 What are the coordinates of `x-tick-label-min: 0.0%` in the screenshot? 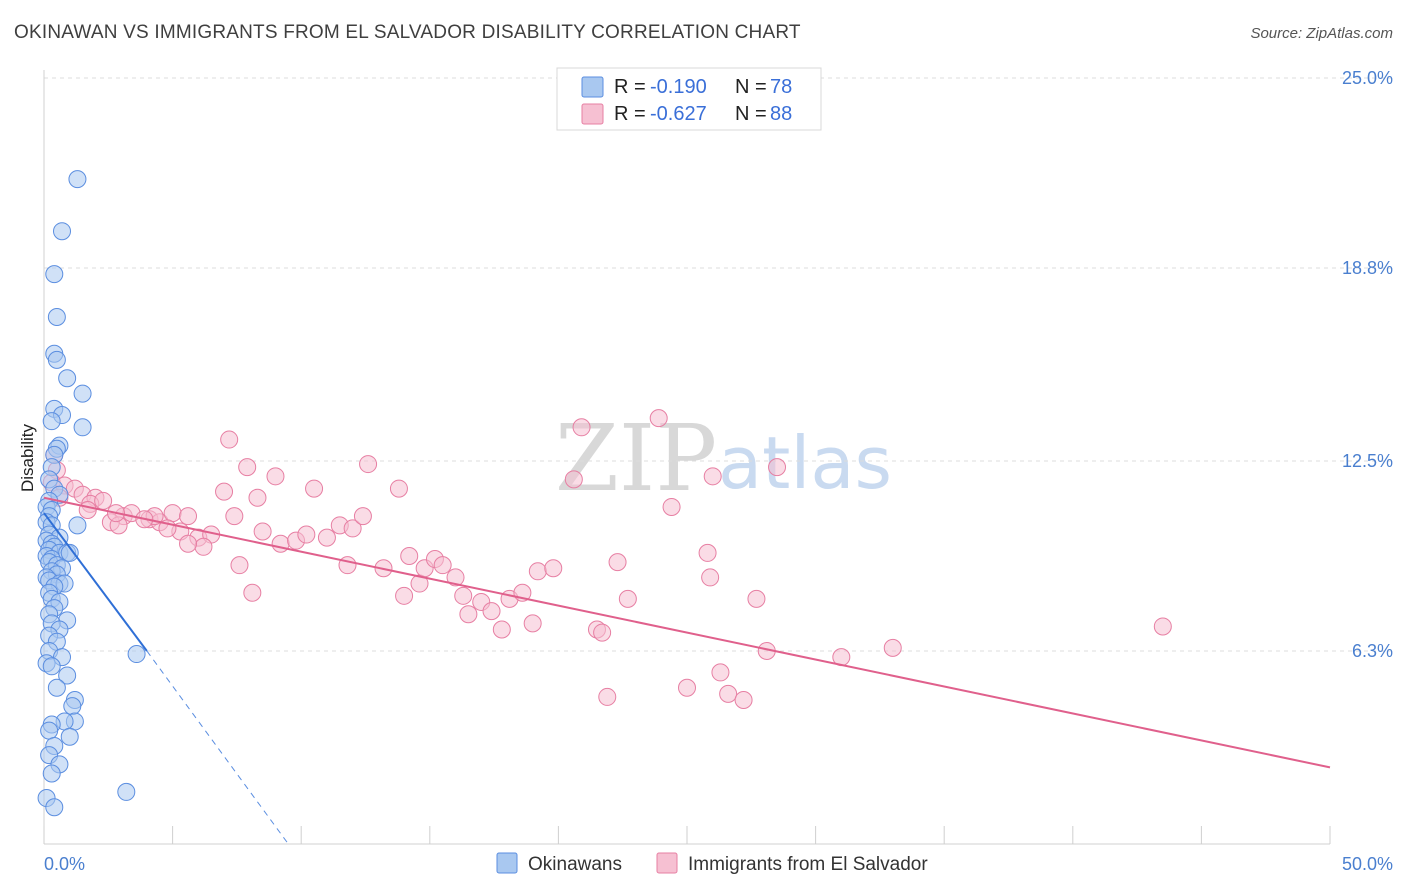 It's located at (64, 864).